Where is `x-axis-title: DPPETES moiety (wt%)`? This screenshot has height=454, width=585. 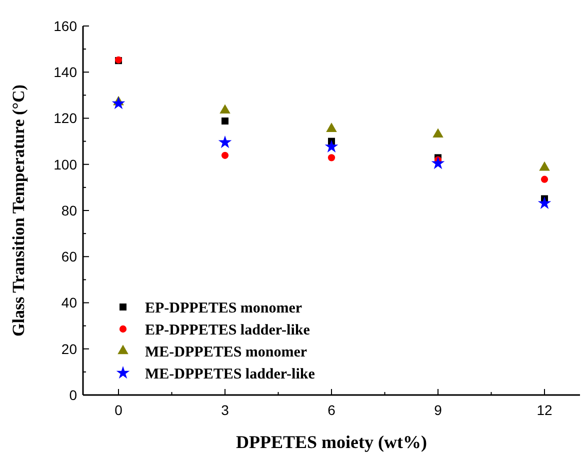
x-axis-title: DPPETES moiety (wt%) is located at coordinates (331, 442).